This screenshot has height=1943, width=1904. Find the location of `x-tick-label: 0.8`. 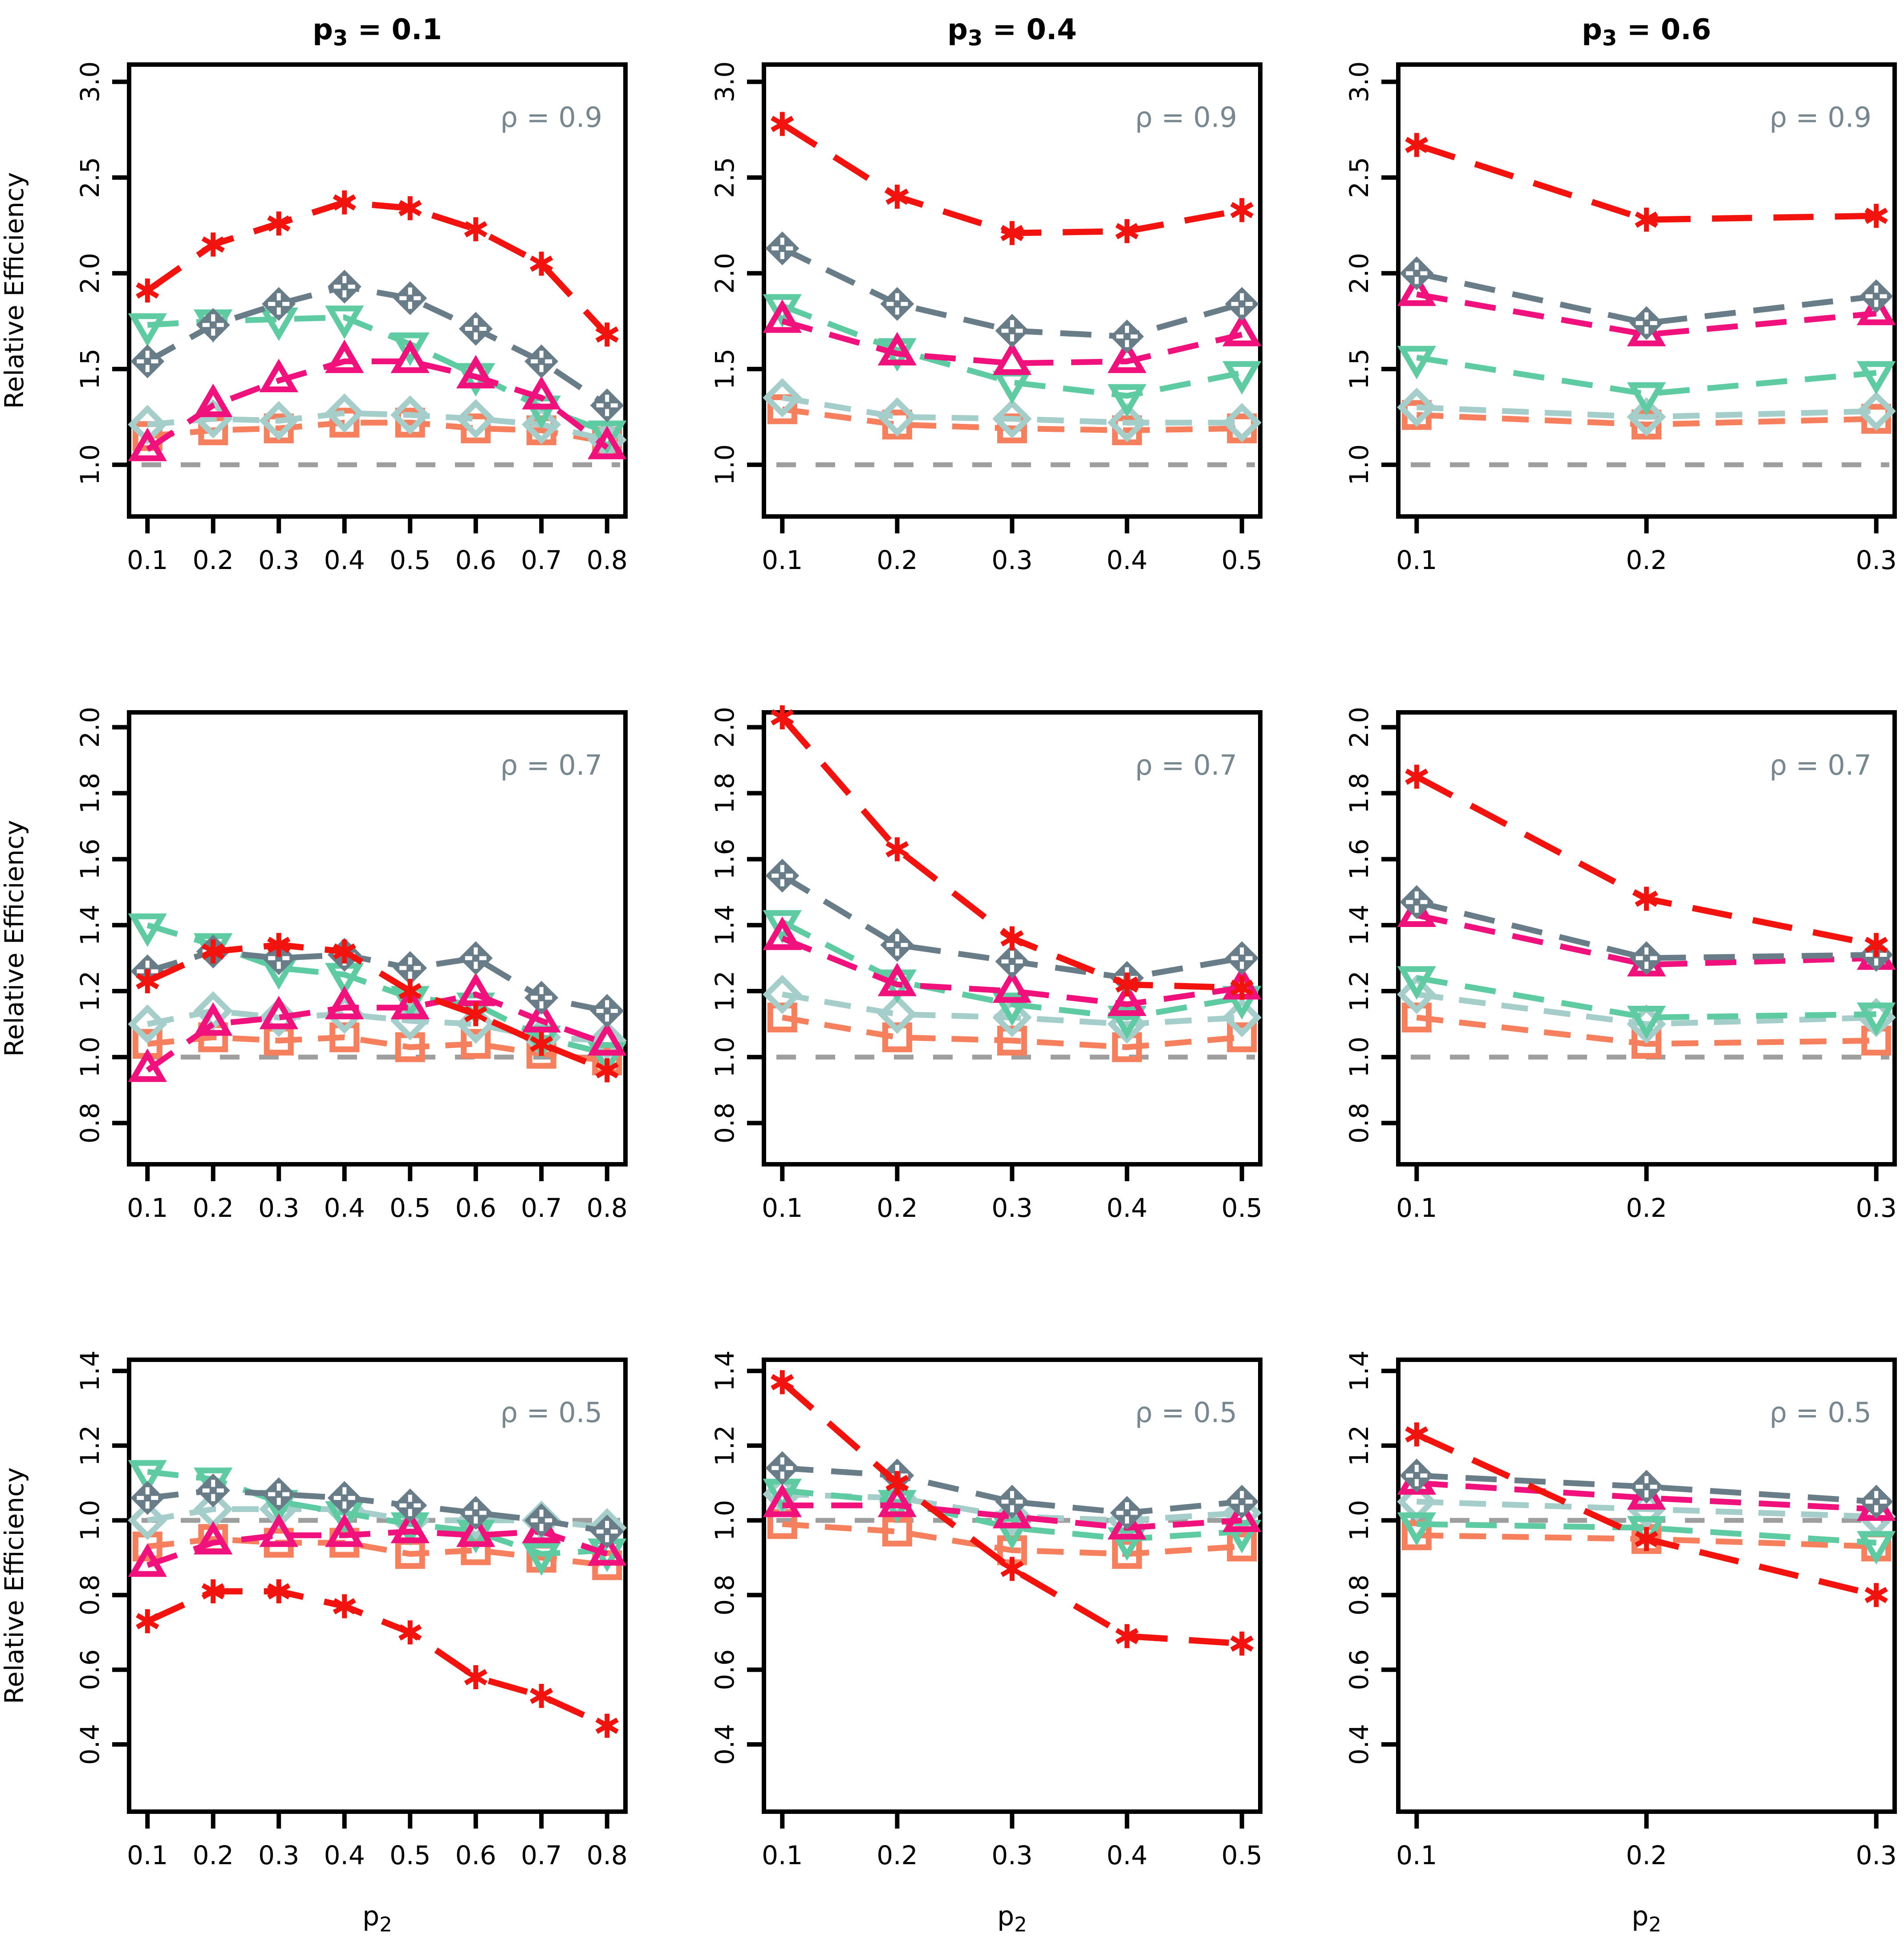

x-tick-label: 0.8 is located at coordinates (607, 560).